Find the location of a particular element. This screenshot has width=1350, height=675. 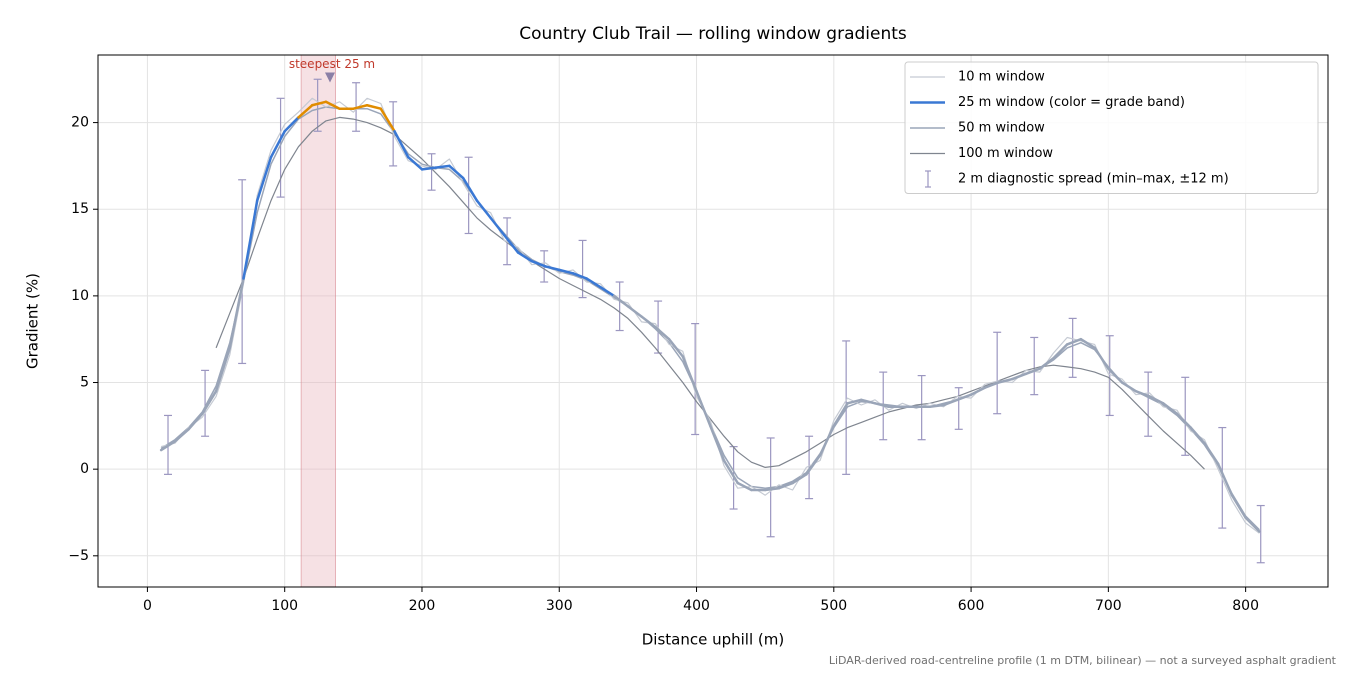

y-tick-label: 0 is located at coordinates (84, 469).